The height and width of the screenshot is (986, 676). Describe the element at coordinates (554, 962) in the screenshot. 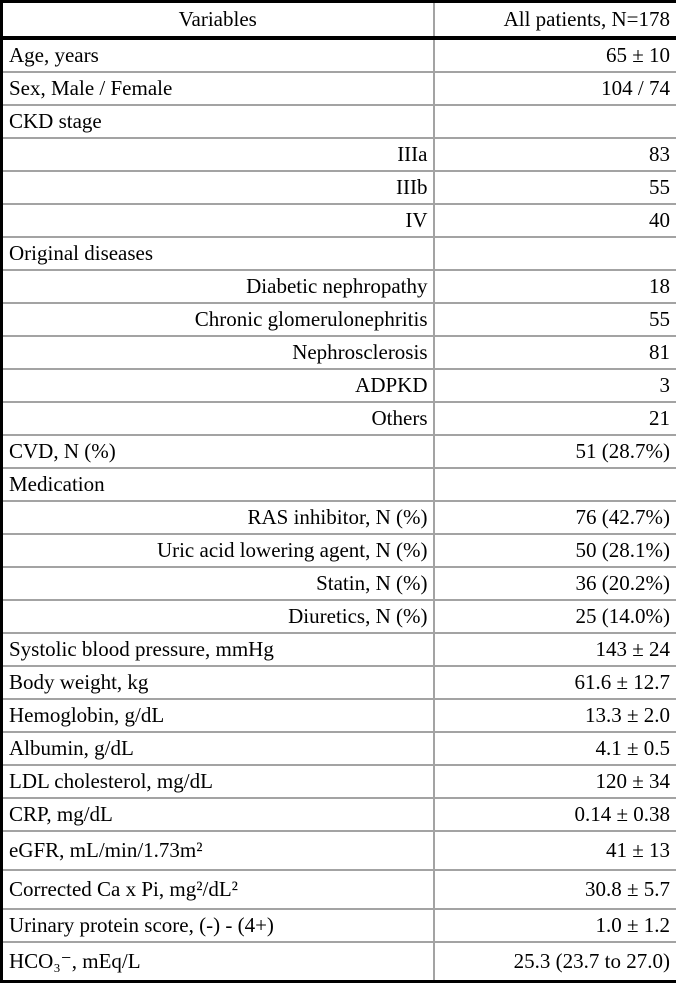

I see `row-value: 25.3 (23.7 to 27.0)` at that location.